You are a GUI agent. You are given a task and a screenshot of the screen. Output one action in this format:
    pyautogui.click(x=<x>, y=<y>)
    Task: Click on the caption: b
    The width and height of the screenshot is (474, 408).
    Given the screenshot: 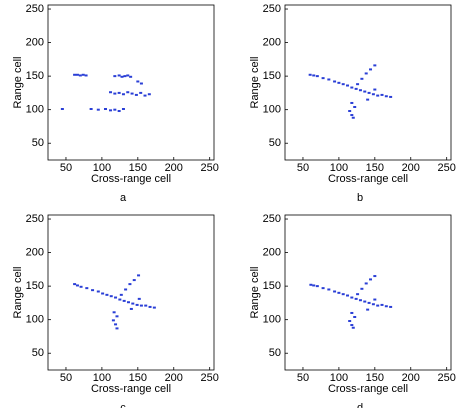 What is the action you would take?
    pyautogui.click(x=360, y=198)
    